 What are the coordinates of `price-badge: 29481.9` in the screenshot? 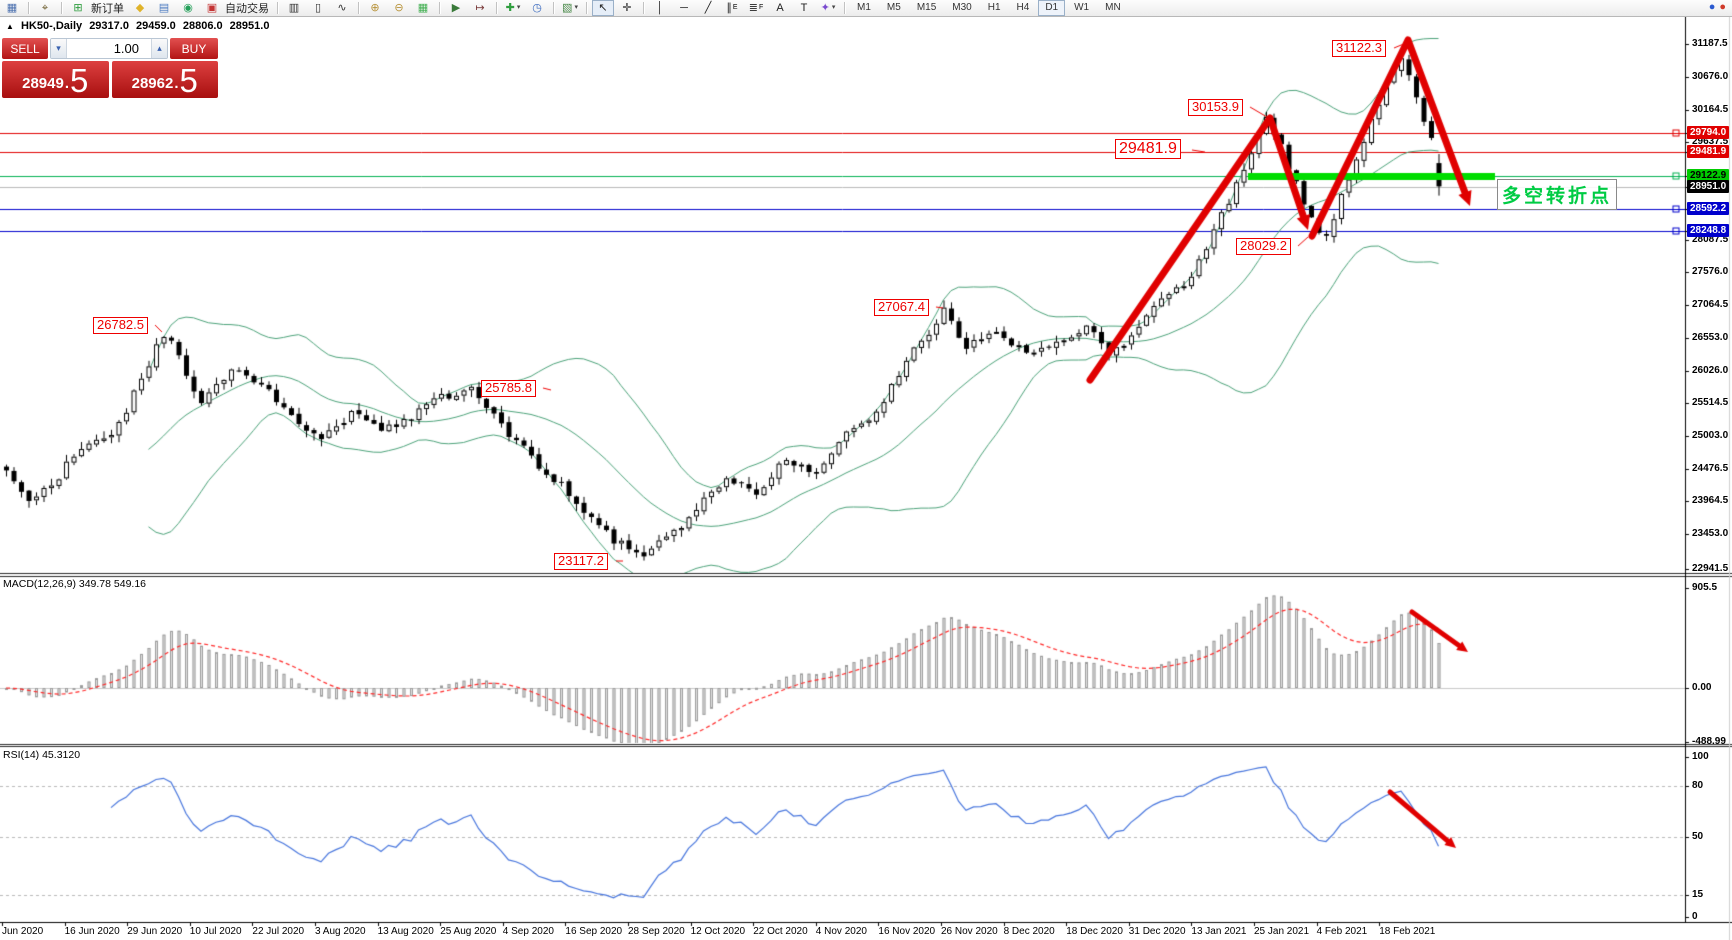 It's located at (1708, 151).